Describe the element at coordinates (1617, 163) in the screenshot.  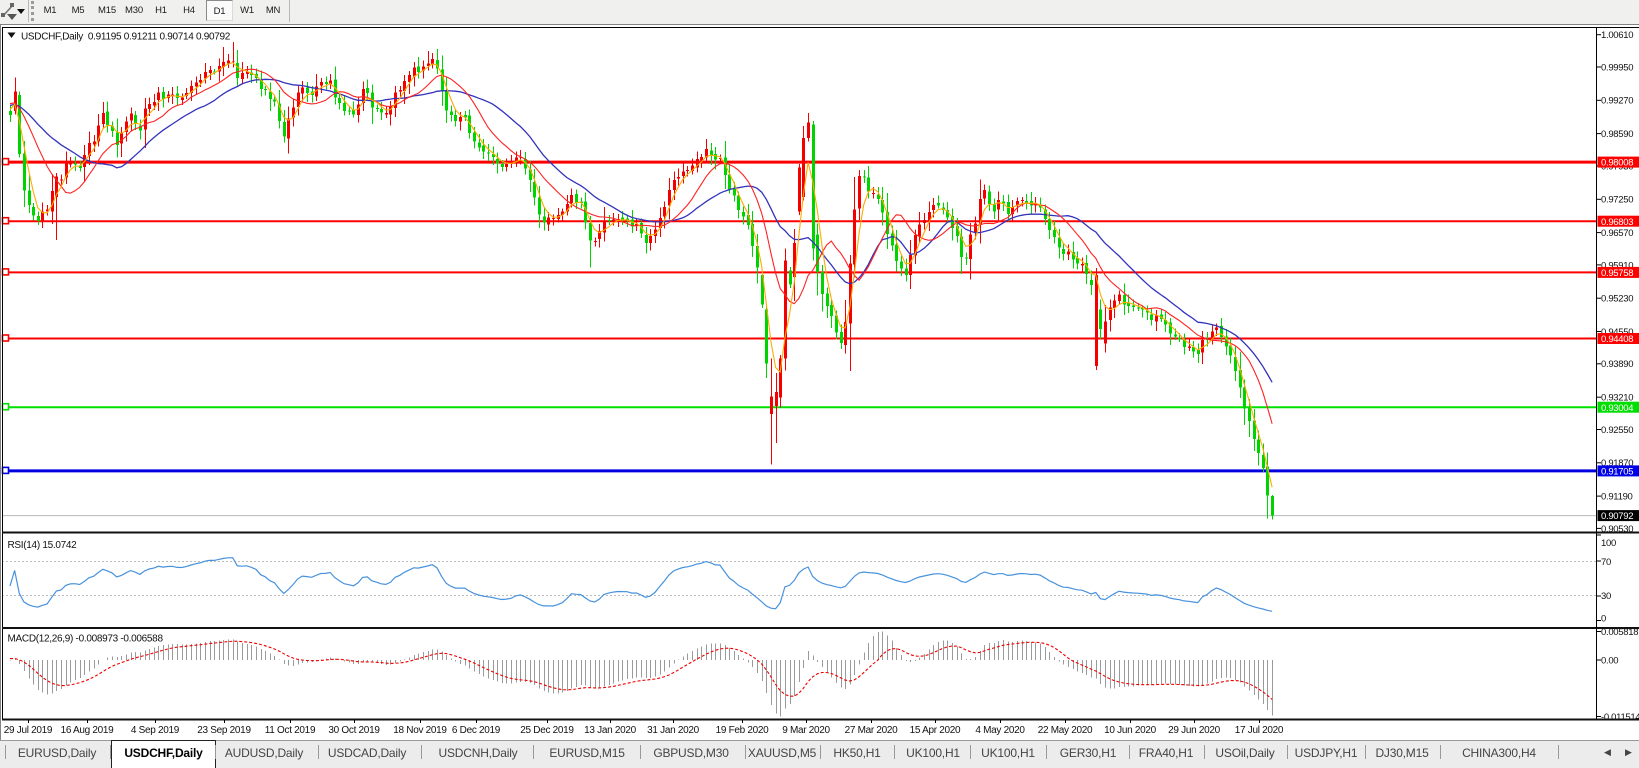
I see `svg-text: 0.98008` at that location.